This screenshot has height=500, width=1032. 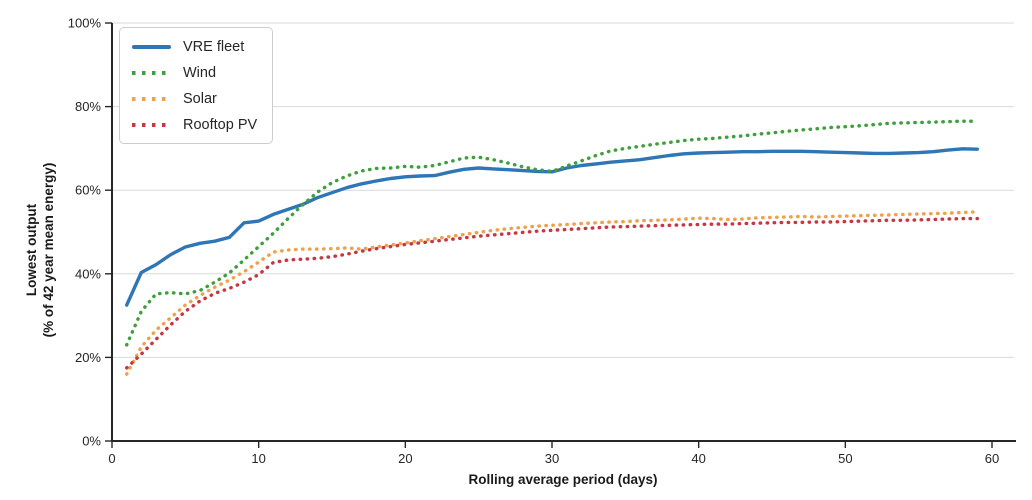 I want to click on x-tick-label-60: 60, so click(x=992, y=458).